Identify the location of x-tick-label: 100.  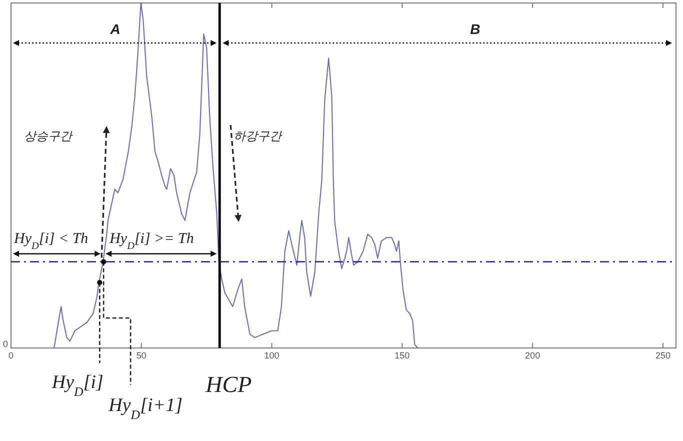
(272, 355).